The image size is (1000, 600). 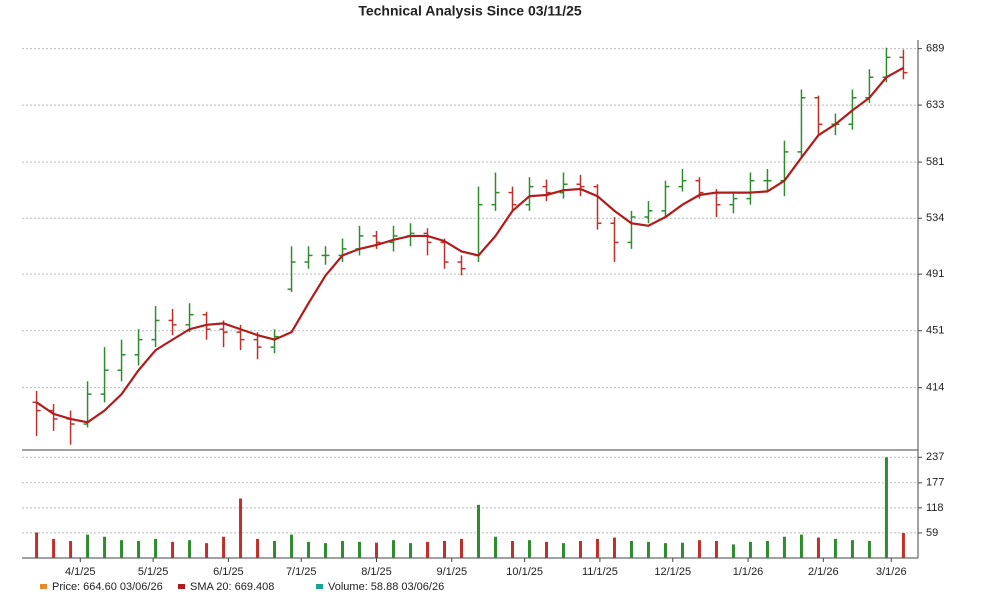 I want to click on chart-title: Technical Analysis Since 03/11/25, so click(x=470, y=11).